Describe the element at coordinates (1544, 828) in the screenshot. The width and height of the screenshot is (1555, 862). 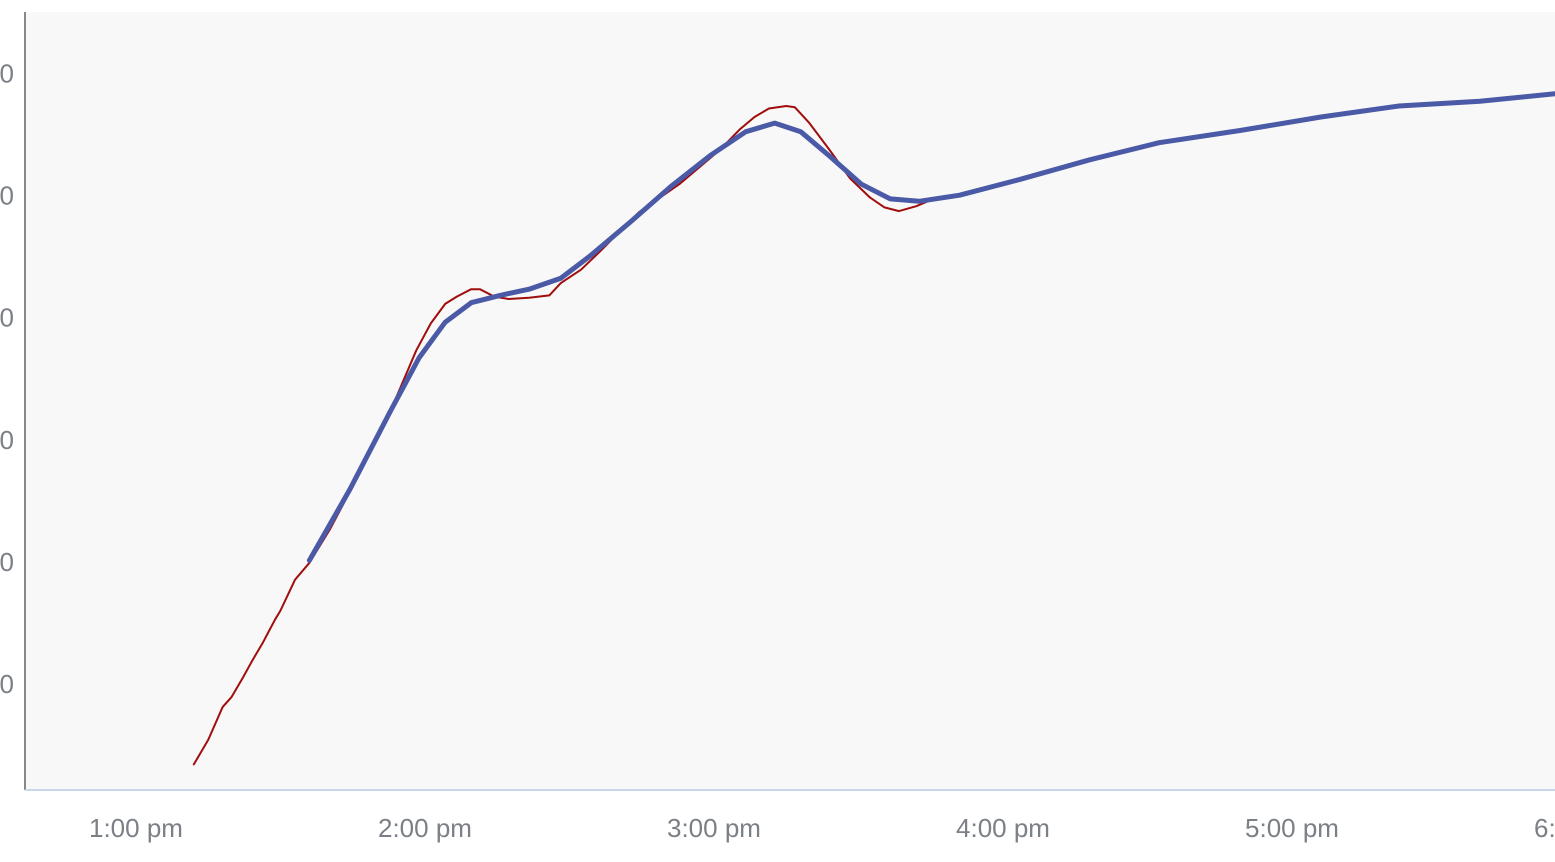
I see `x-tick-label: 6:00 pm` at that location.